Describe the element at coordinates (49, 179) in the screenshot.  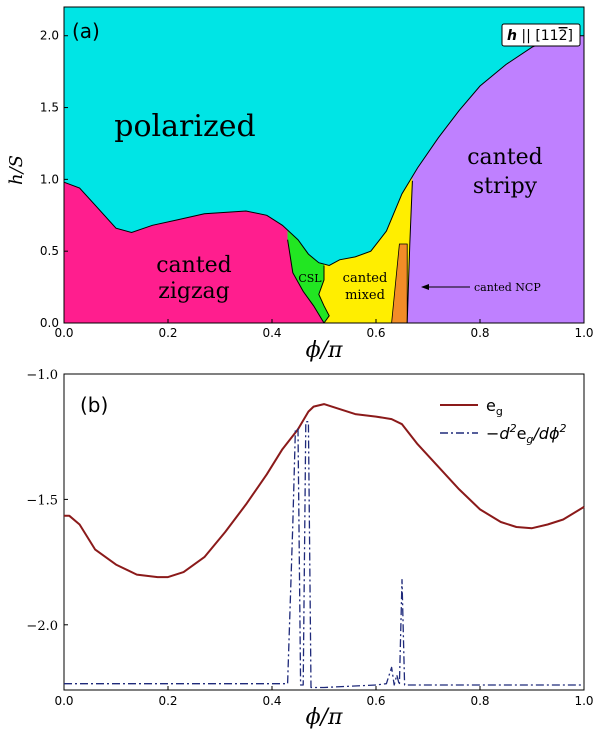
I see `y-tick-label: 1.0` at that location.